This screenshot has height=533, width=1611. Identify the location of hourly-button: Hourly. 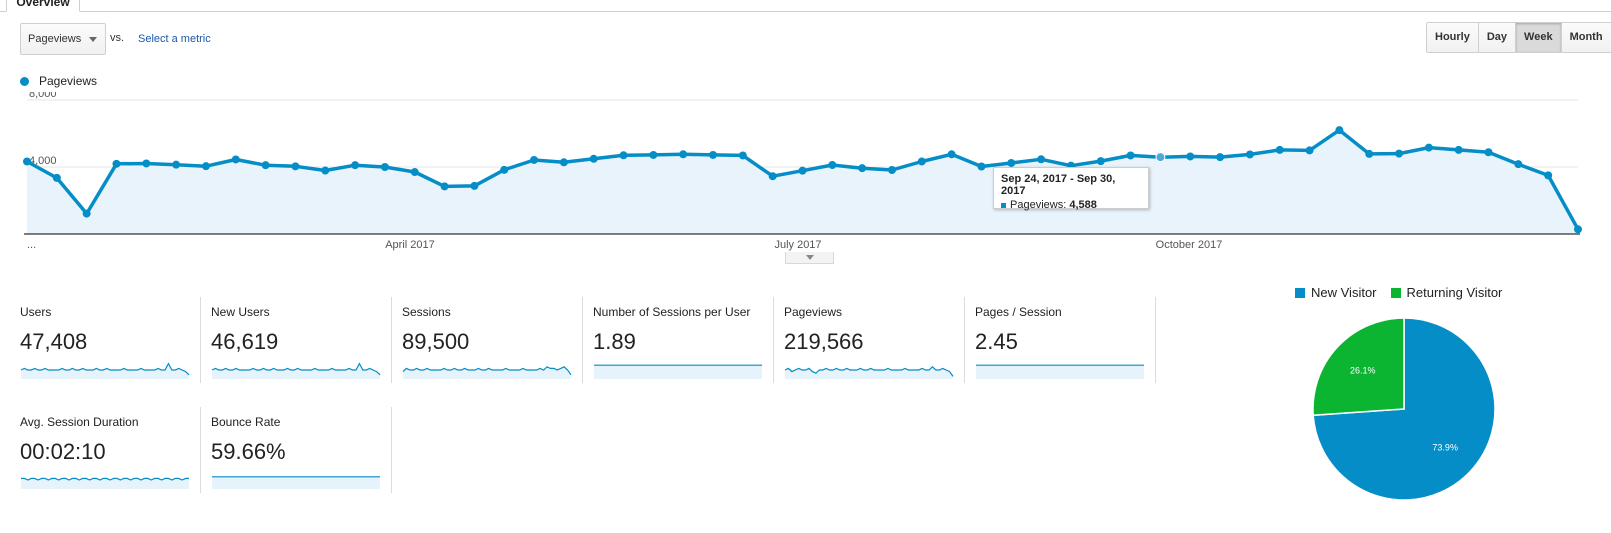
(1453, 37).